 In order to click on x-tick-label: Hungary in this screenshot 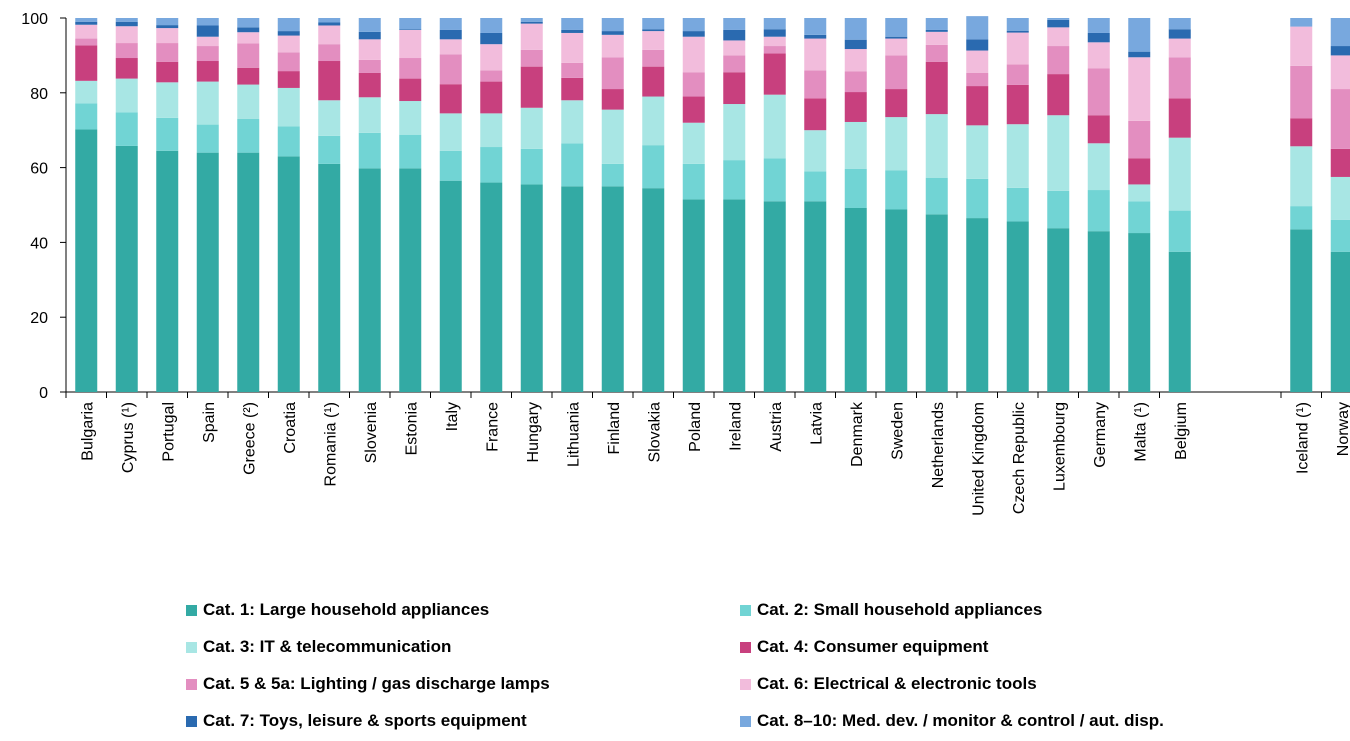, I will do `click(533, 432)`.